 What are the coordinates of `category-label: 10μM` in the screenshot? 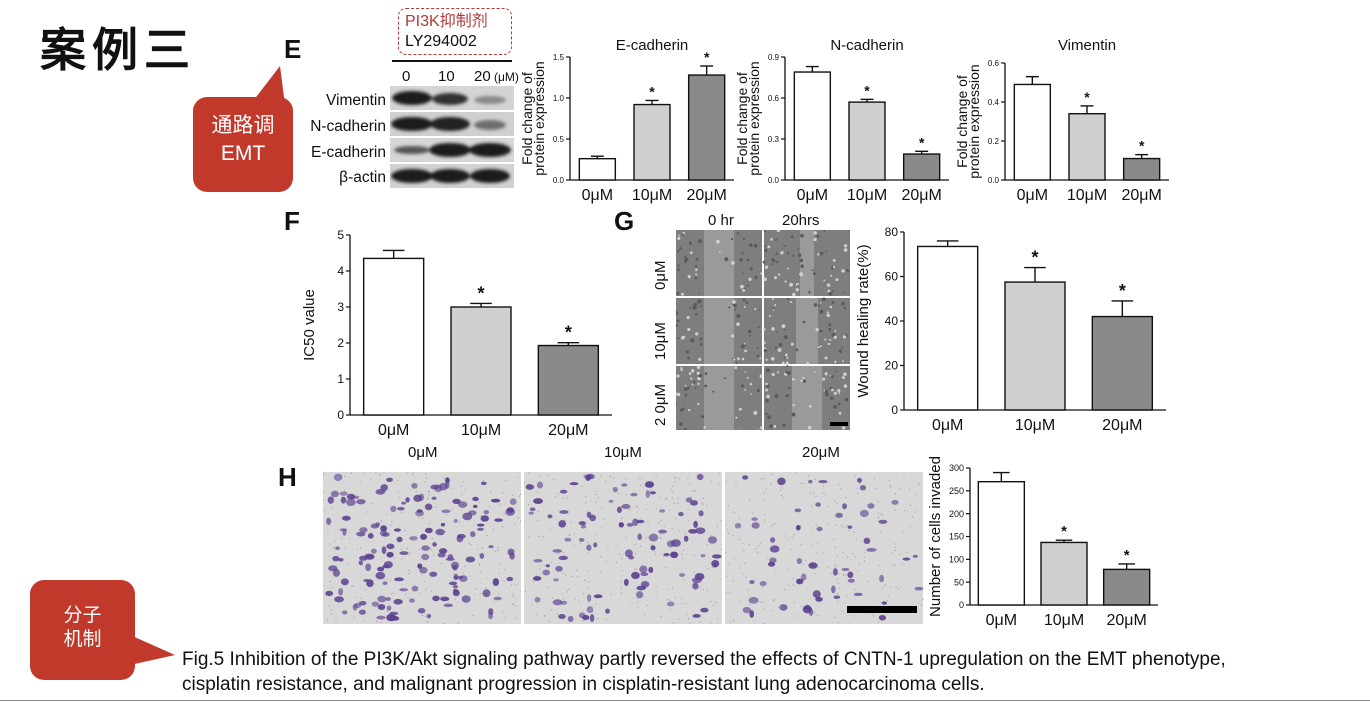 It's located at (1035, 425).